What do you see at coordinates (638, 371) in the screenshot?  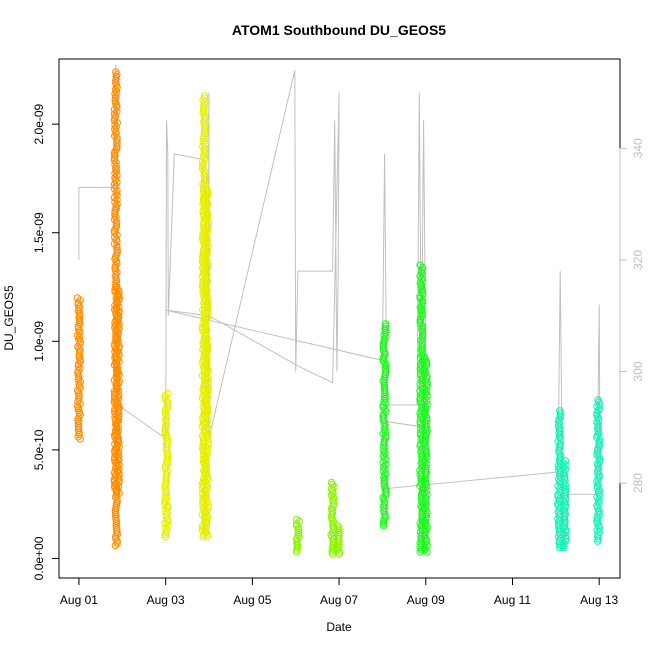 I see `y2-tick-label: 300` at bounding box center [638, 371].